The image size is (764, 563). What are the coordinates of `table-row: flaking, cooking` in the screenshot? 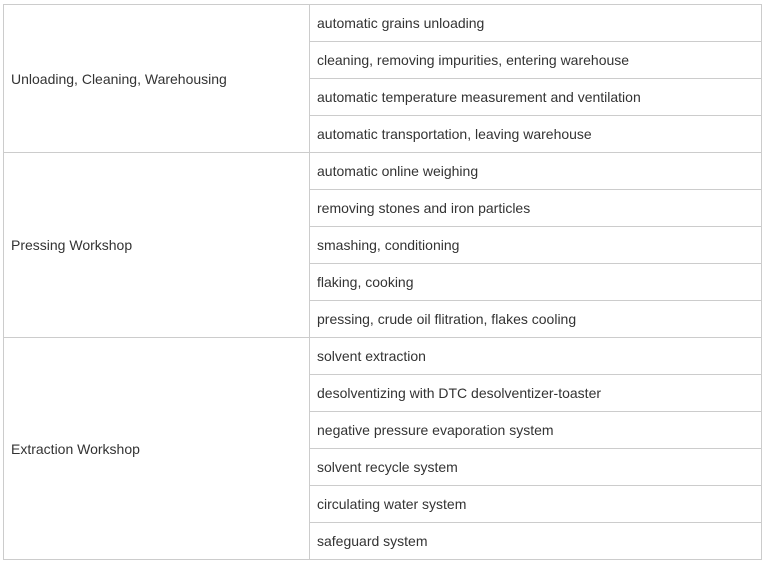 It's located at (383, 282).